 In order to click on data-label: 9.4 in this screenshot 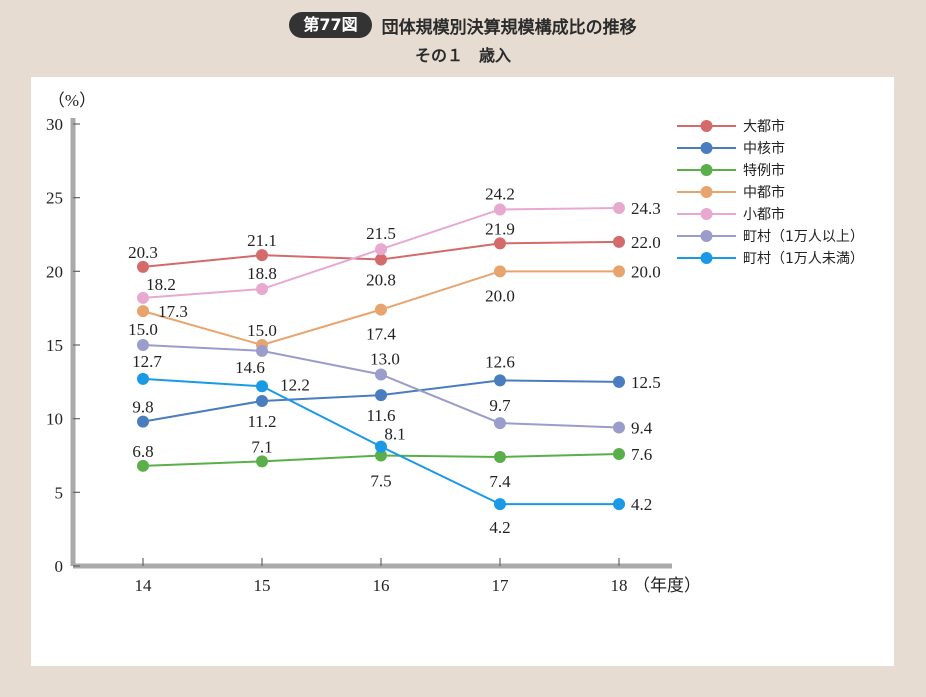, I will do `click(642, 428)`.